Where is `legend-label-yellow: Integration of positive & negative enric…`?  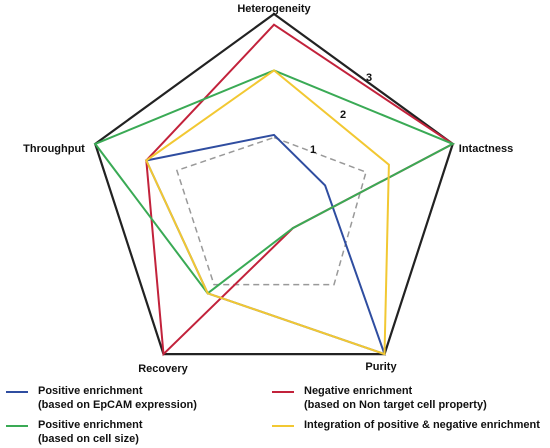 legend-label-yellow: Integration of positive & negative enric… is located at coordinates (422, 425).